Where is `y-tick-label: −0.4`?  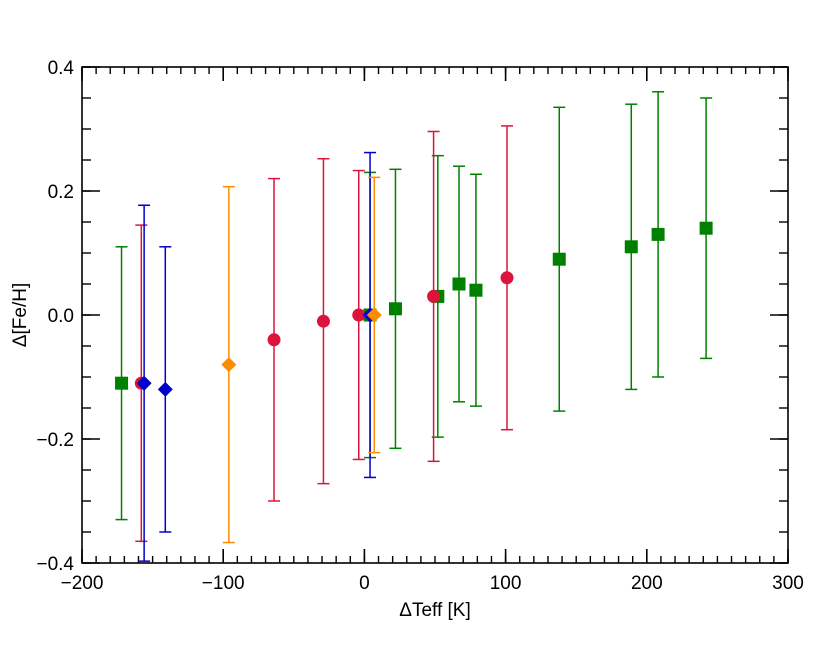 y-tick-label: −0.4 is located at coordinates (55, 564).